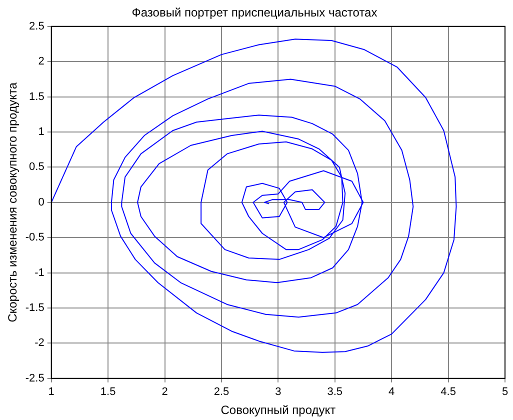 This screenshot has width=513, height=420. I want to click on x-tick-label: 2.5, so click(222, 392).